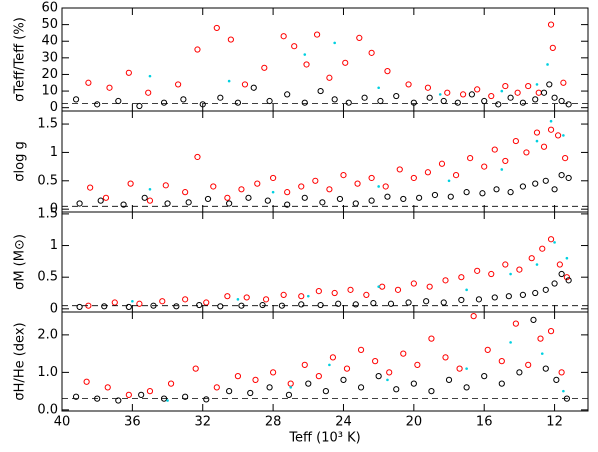 The width and height of the screenshot is (598, 452). I want to click on y-tick-label: 1, so click(54, 245).